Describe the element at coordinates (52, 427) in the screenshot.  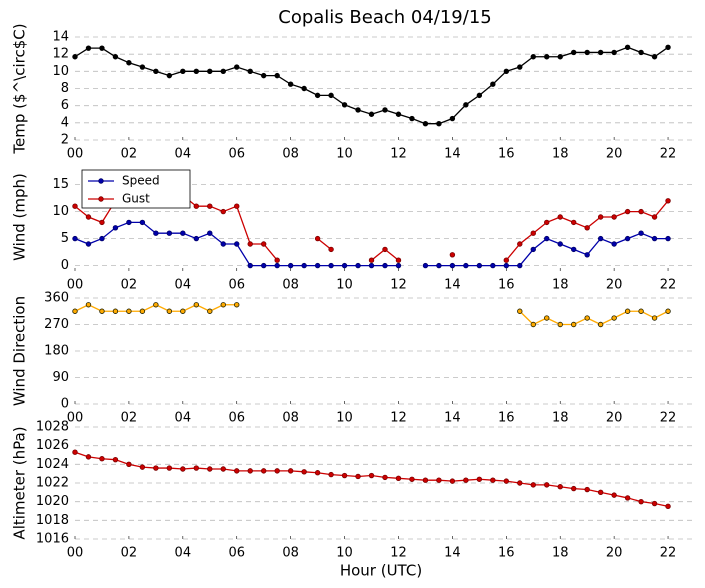
I see `y-tick-label: 1028` at that location.